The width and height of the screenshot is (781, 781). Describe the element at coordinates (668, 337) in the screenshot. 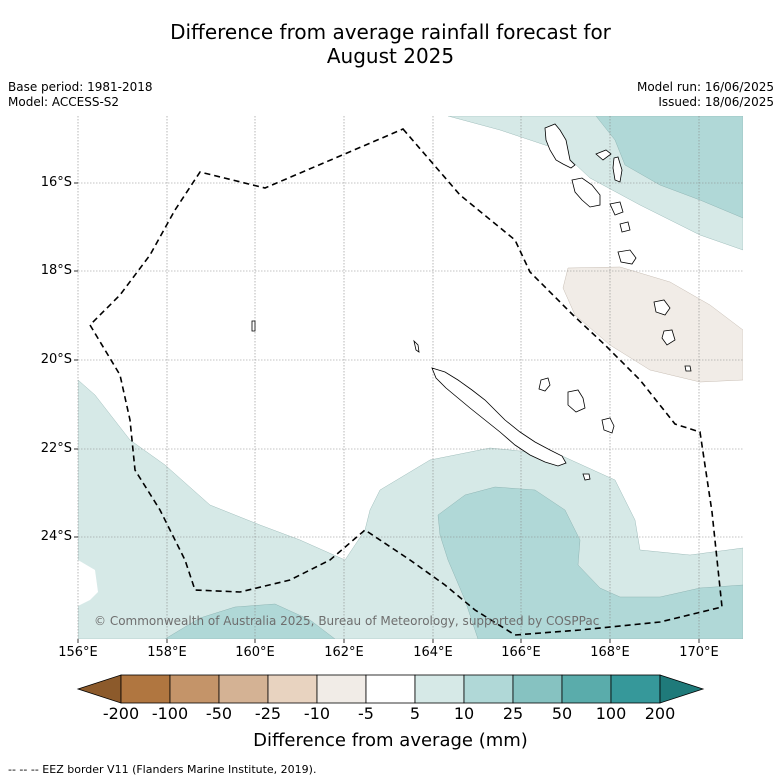

I see `matthew-island` at that location.